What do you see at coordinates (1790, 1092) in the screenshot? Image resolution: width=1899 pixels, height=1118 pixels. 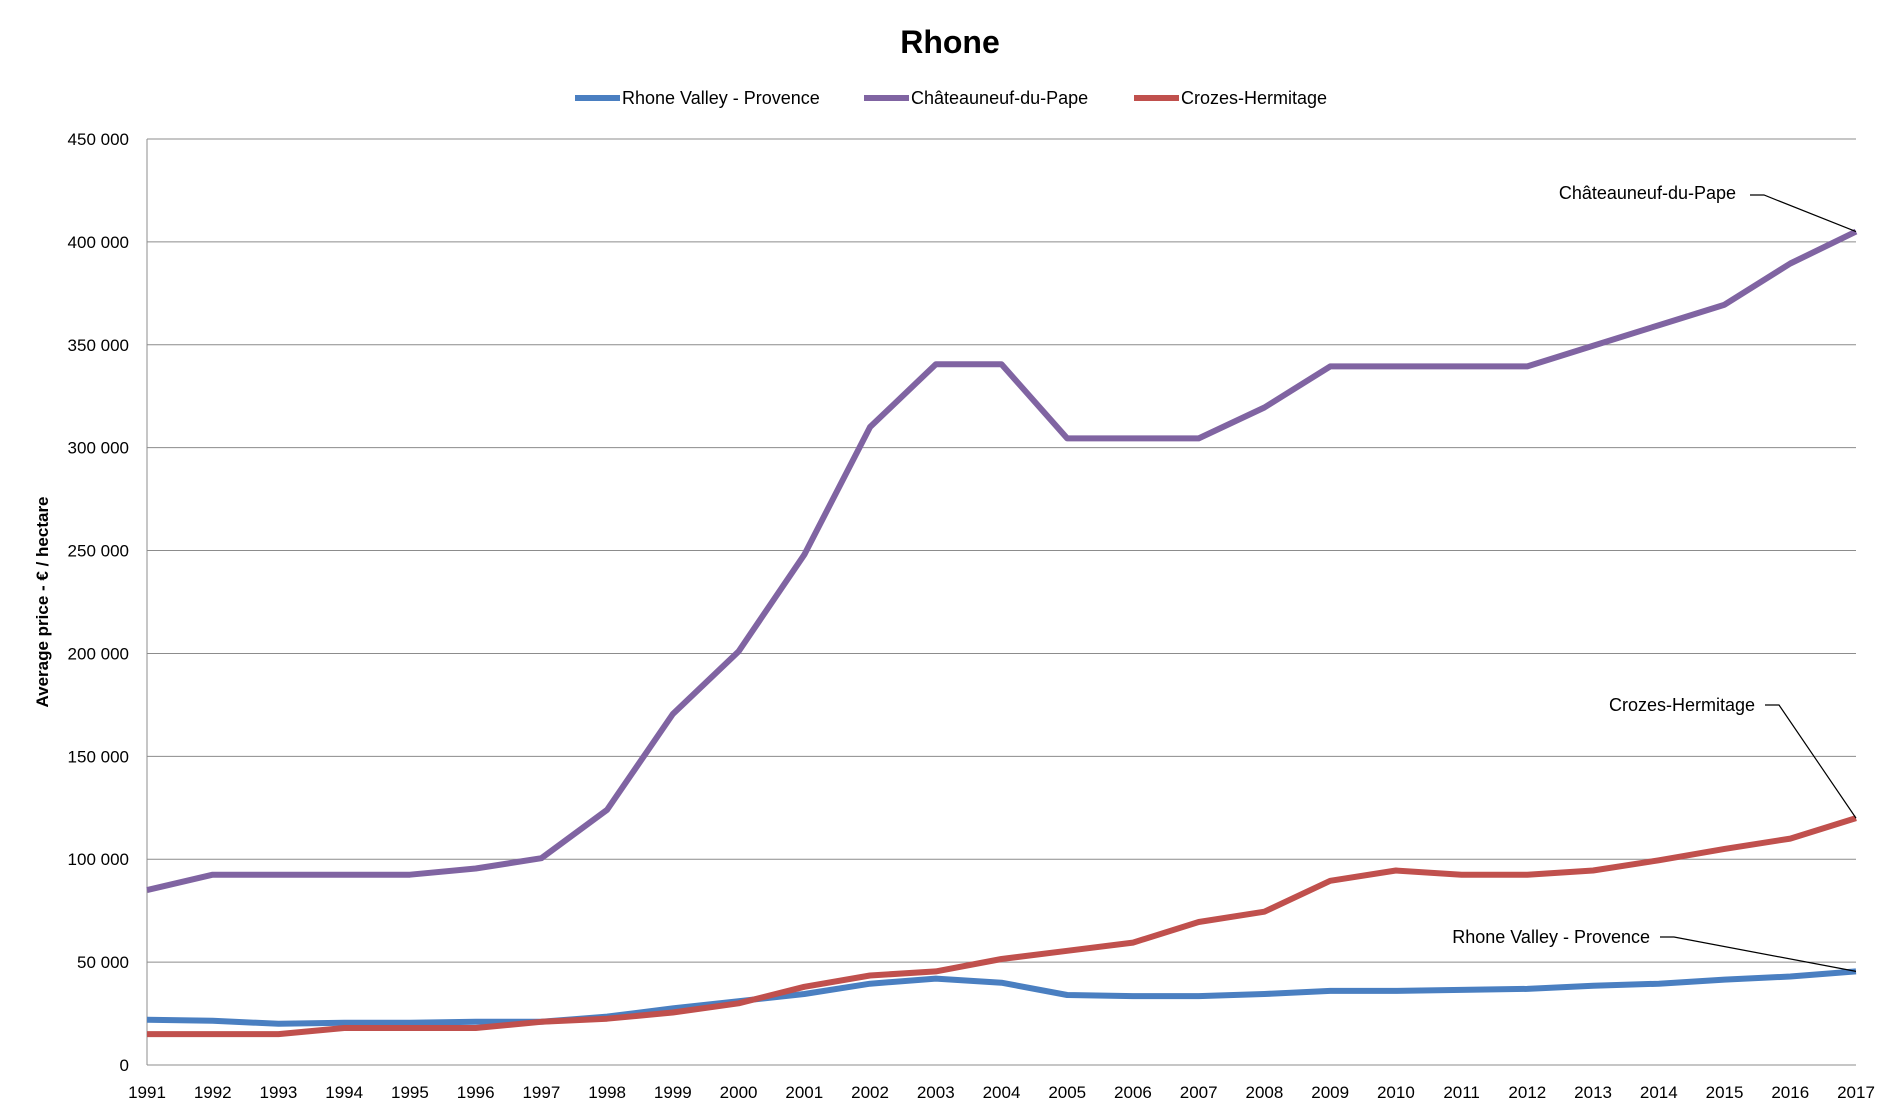 I see `x-tick-label: 2016` at bounding box center [1790, 1092].